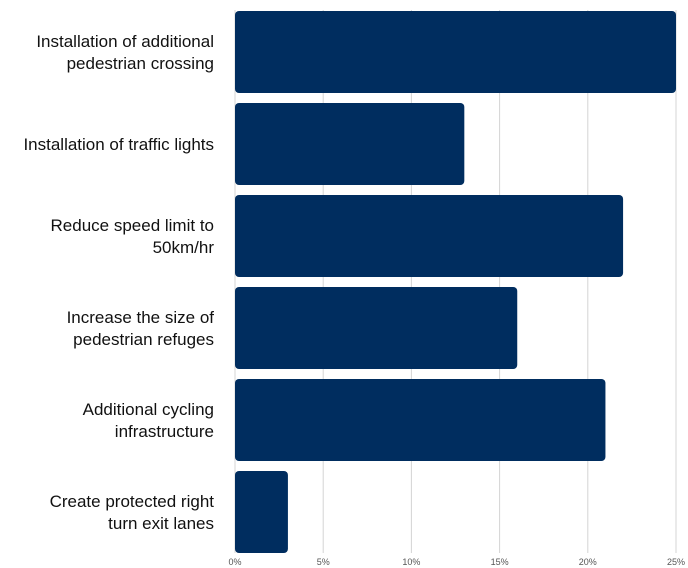  I want to click on category-label: Reduce speed limit to 50km/hr, so click(133, 236).